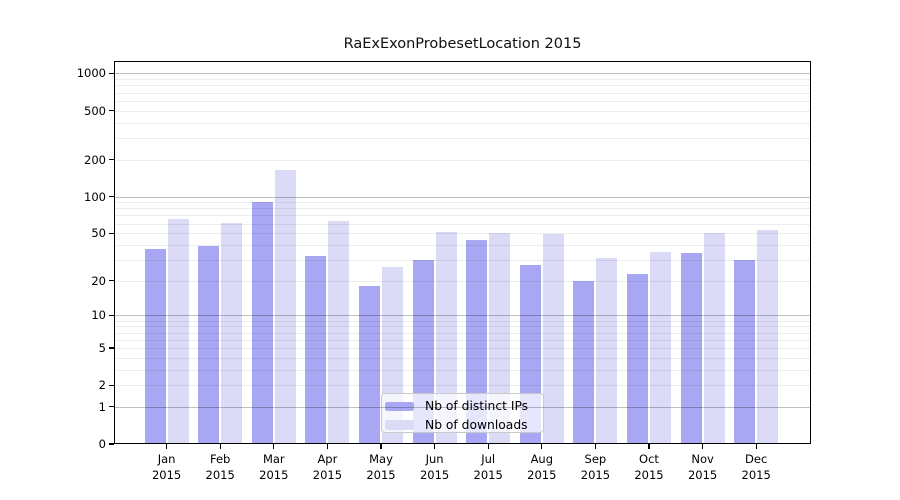 Image resolution: width=900 pixels, height=500 pixels. Describe the element at coordinates (209, 345) in the screenshot. I see `bar-nb-of-distinct-ips-feb` at that location.